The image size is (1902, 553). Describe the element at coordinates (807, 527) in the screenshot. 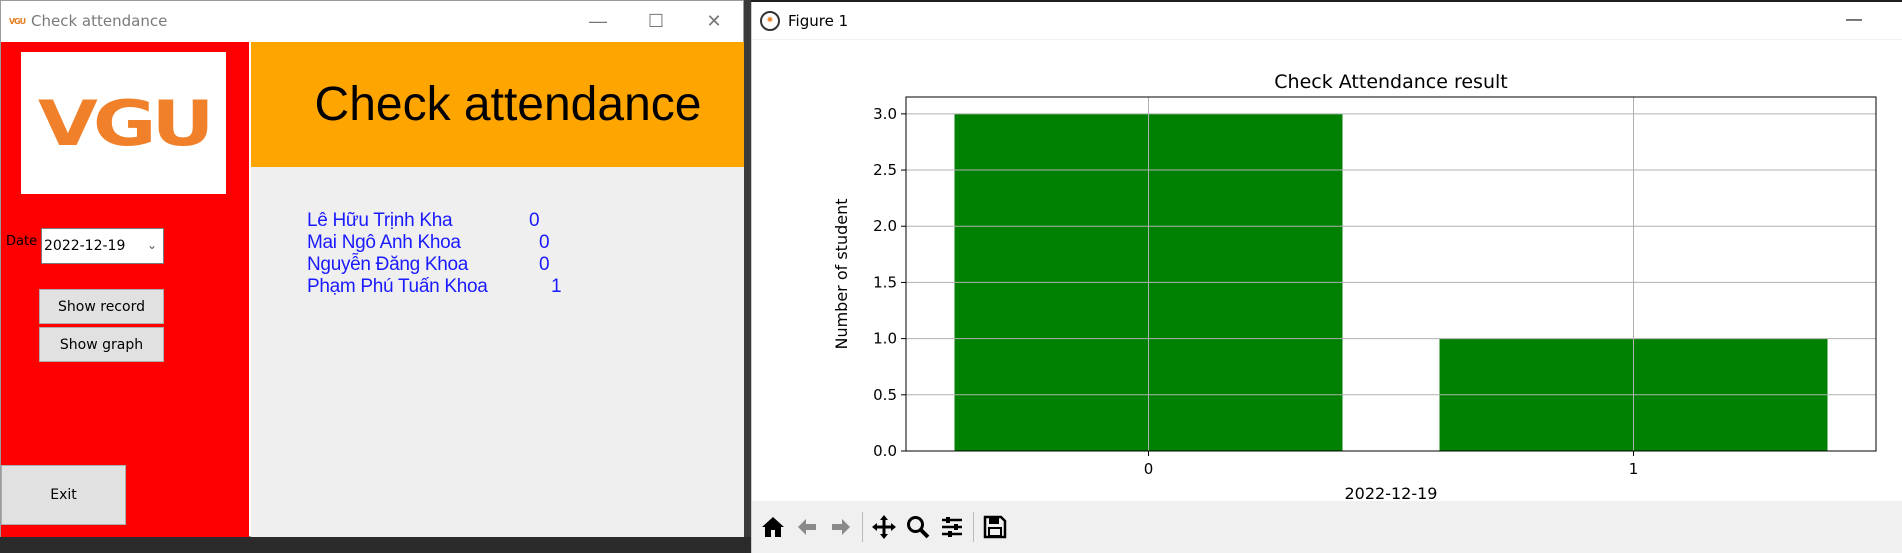

I see `back-icon` at that location.